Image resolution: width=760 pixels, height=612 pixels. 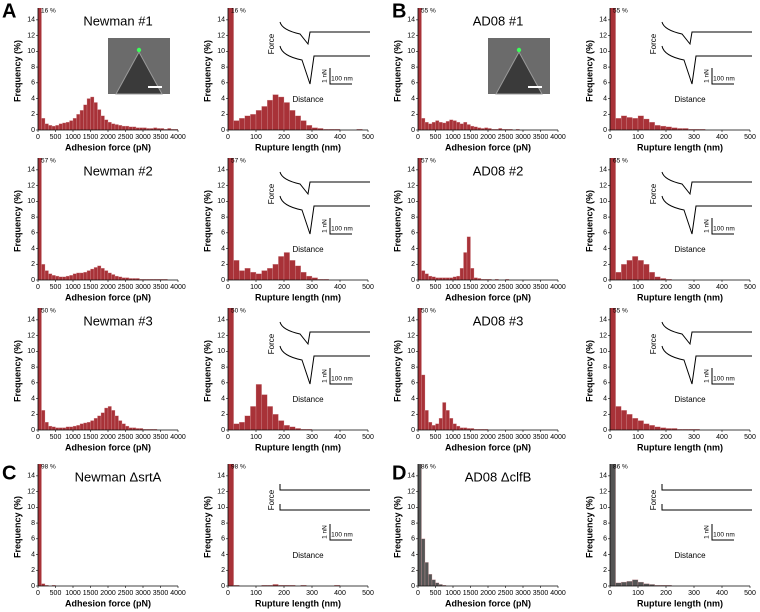 I want to click on y-tick-label: 14, so click(x=411, y=20).